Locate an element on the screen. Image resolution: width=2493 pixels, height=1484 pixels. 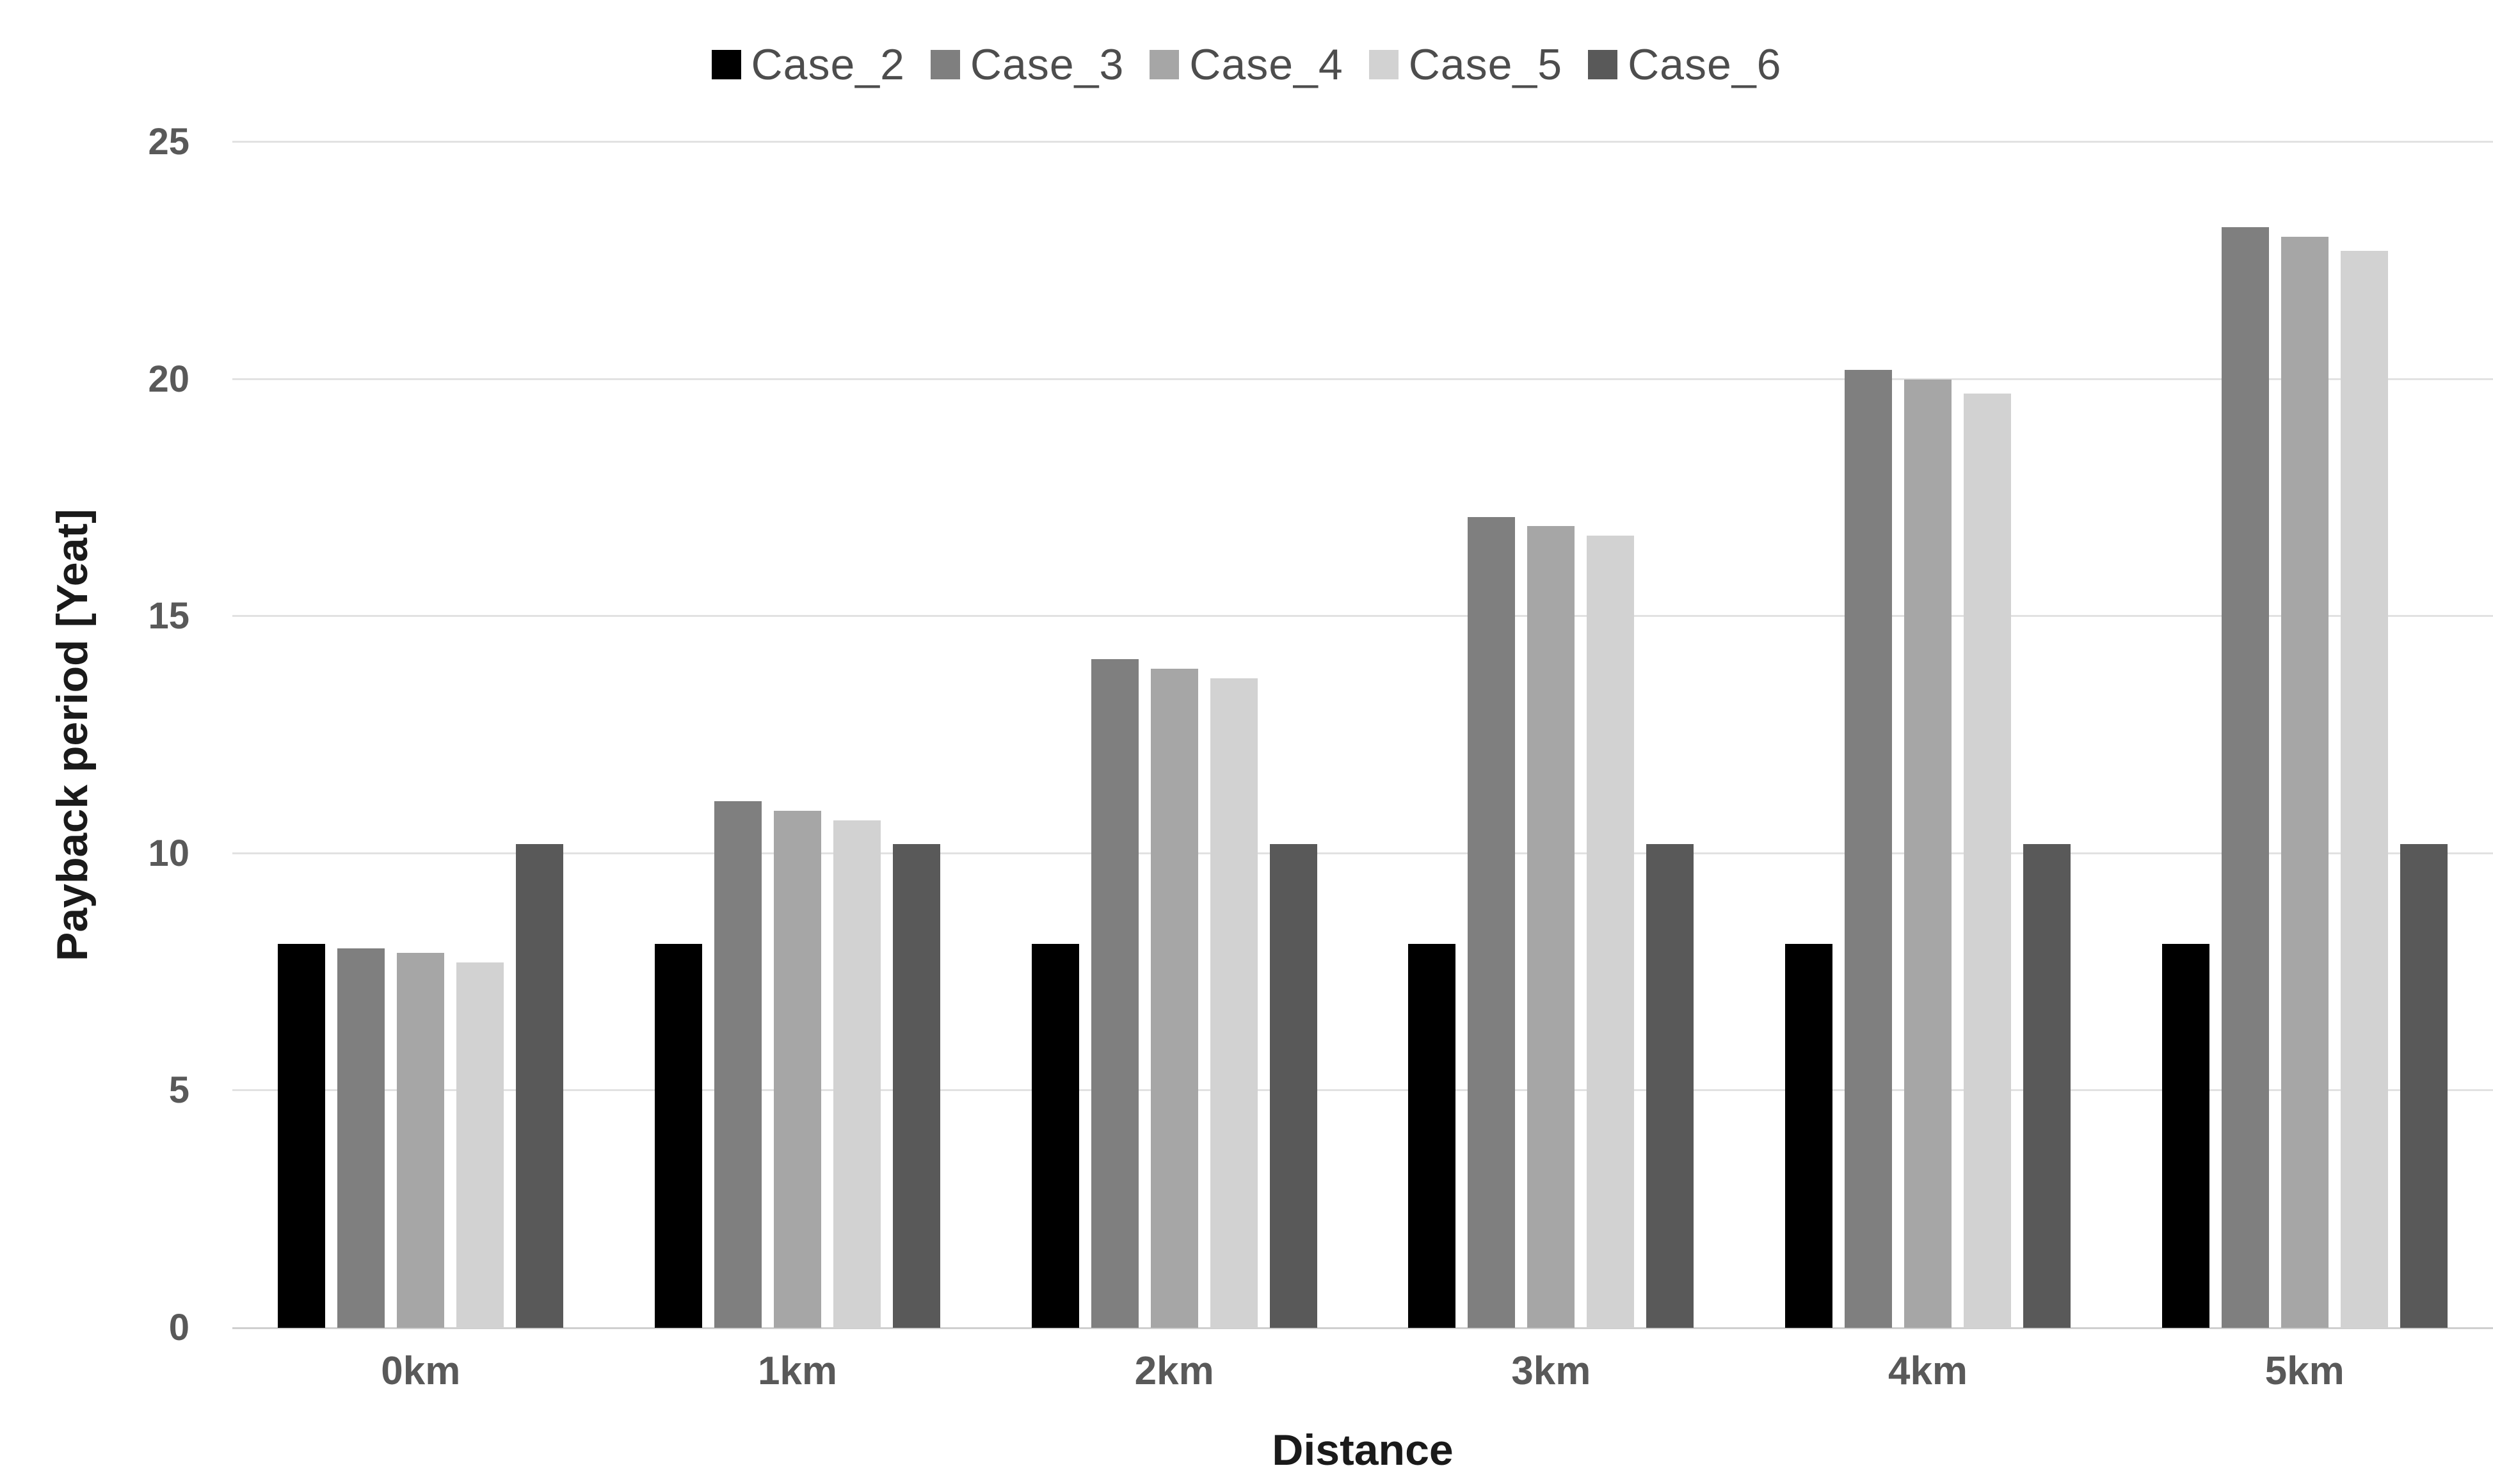
y-tick-label-20: 20 is located at coordinates (168, 379).